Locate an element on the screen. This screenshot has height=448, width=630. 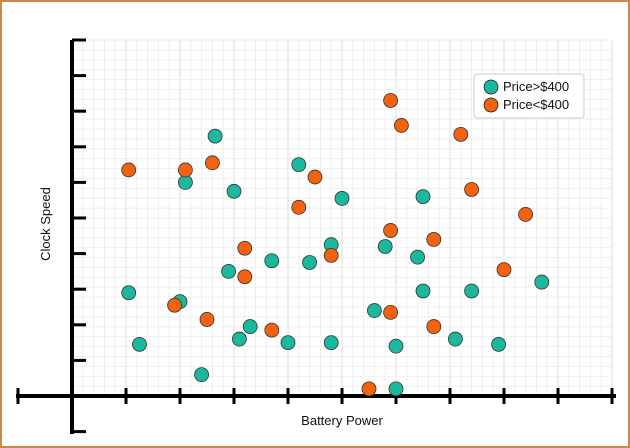
y-axis-title: Clock Speed is located at coordinates (45, 224).